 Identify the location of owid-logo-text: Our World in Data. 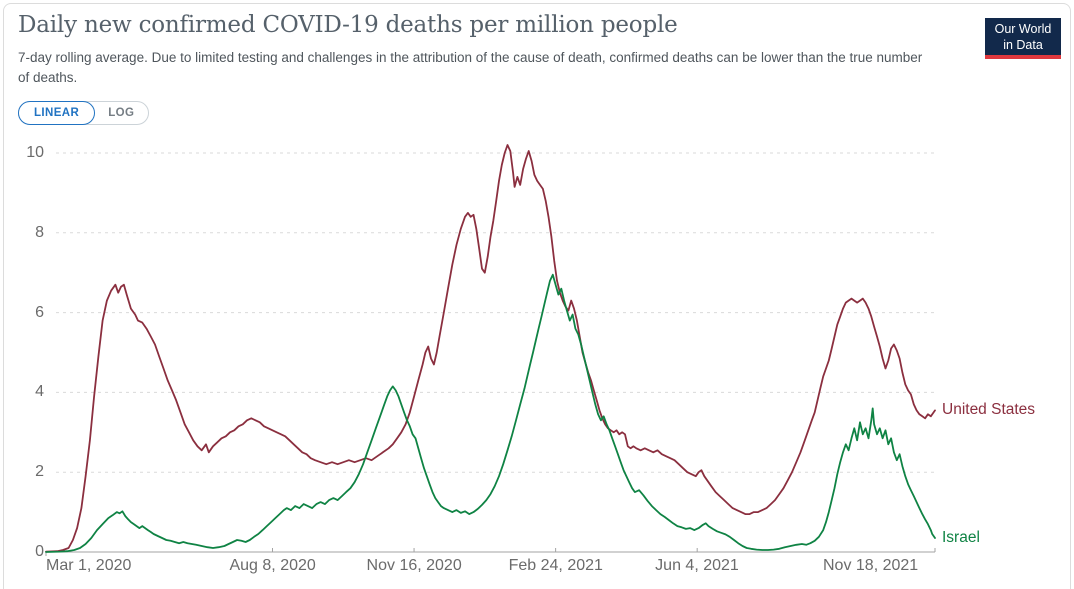
(1023, 36).